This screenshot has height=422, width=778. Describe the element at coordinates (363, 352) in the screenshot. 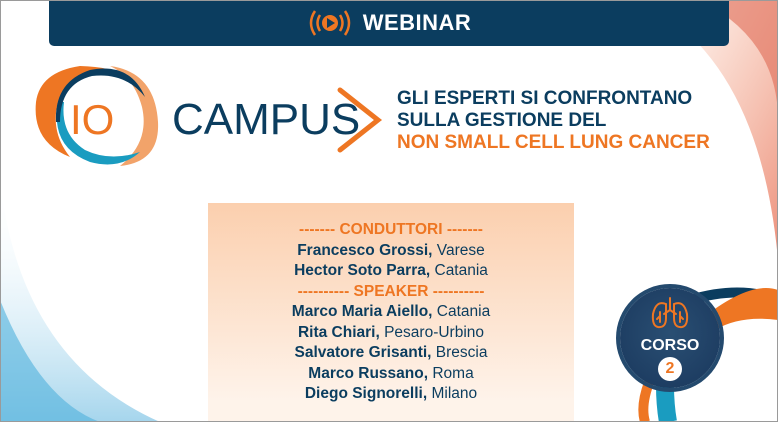

I see `person-name: Salvatore Grisanti,` at that location.